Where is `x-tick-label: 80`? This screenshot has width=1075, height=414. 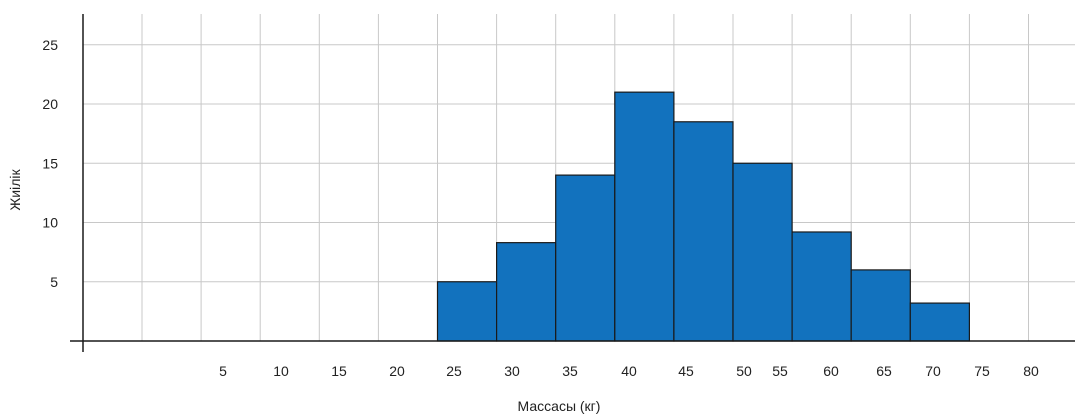 x-tick-label: 80 is located at coordinates (1031, 371).